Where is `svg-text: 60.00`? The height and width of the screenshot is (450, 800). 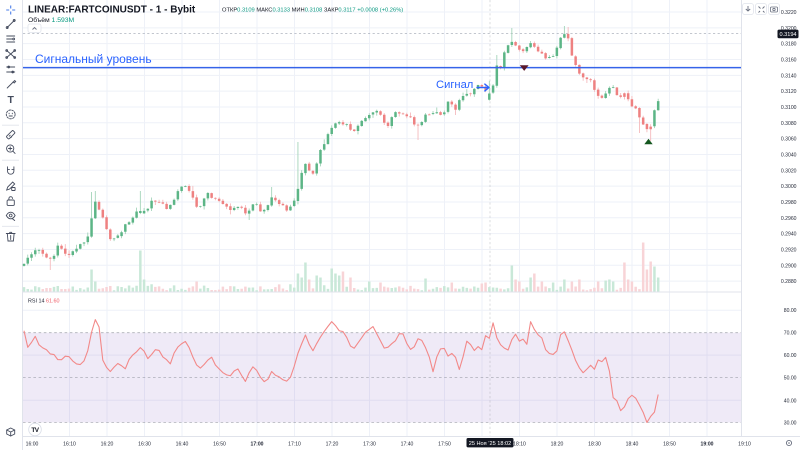
svg-text: 60.00 is located at coordinates (790, 356).